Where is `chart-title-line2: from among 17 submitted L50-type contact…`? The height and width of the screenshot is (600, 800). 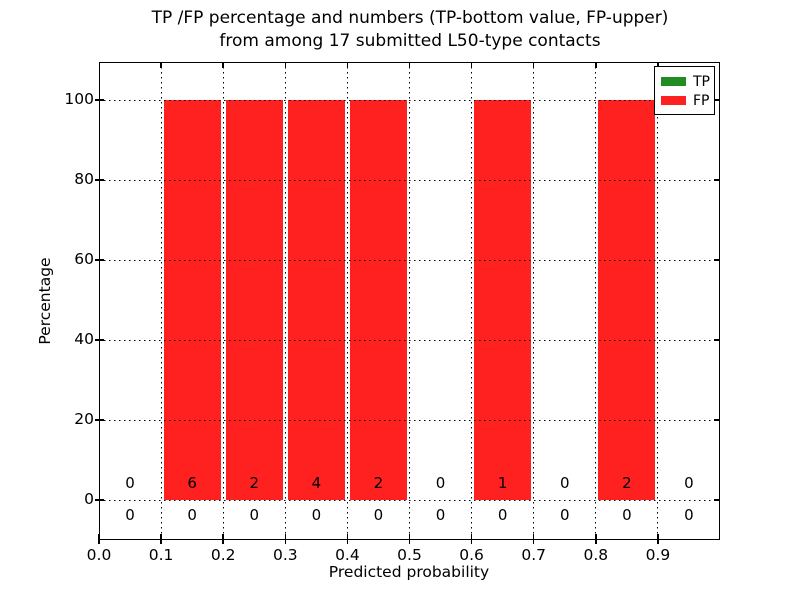 chart-title-line2: from among 17 submitted L50-type contact… is located at coordinates (410, 41).